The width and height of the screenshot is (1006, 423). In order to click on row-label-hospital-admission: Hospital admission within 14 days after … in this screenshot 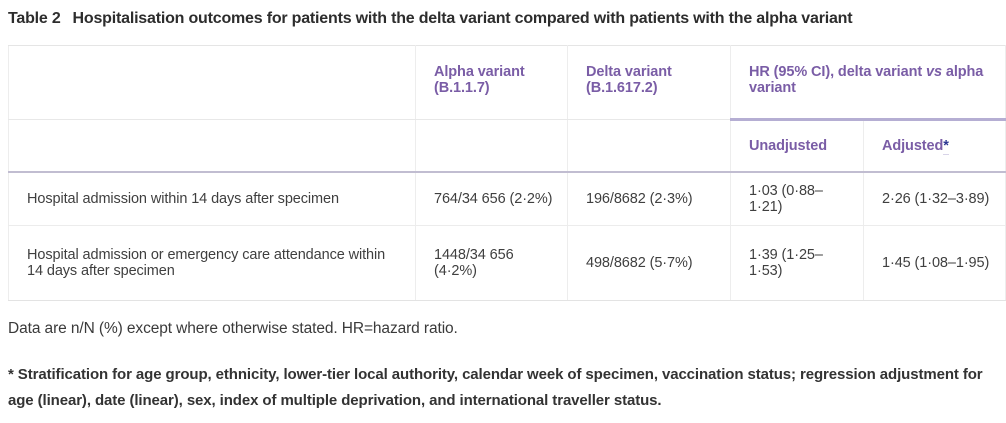, I will do `click(212, 198)`.